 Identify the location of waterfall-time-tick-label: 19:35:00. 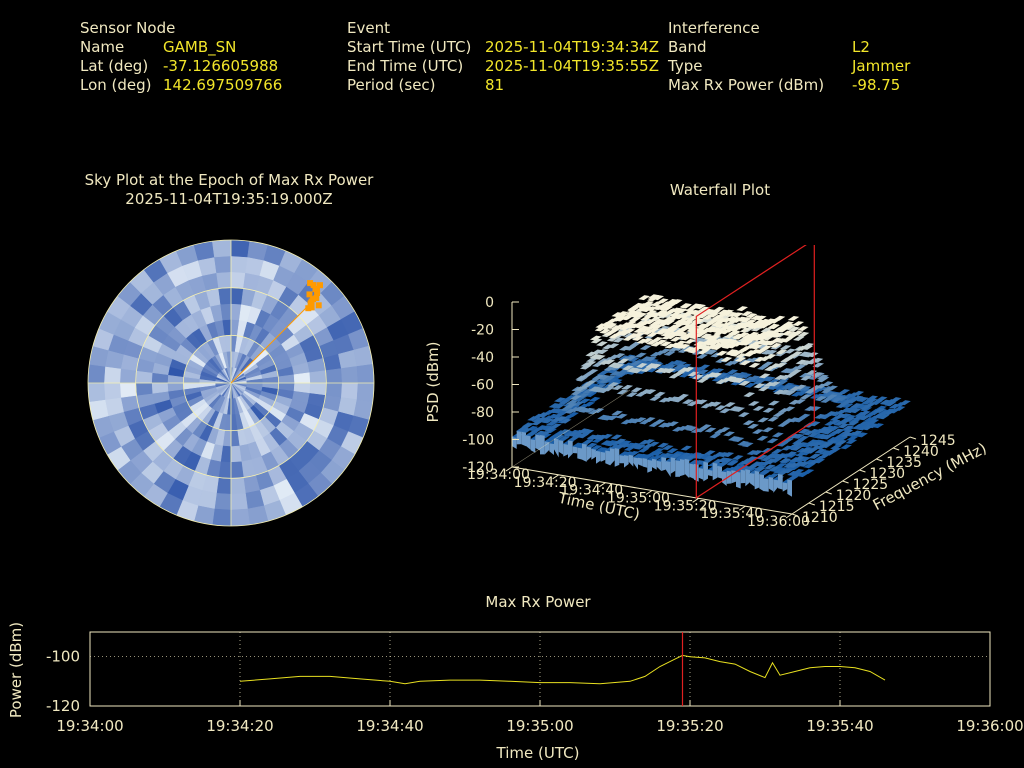
(638, 499).